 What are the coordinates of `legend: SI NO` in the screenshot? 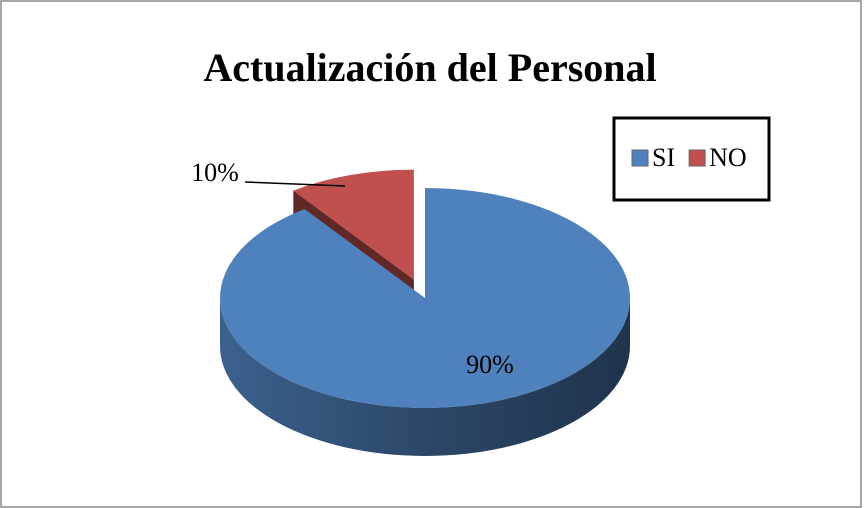 It's located at (689, 157).